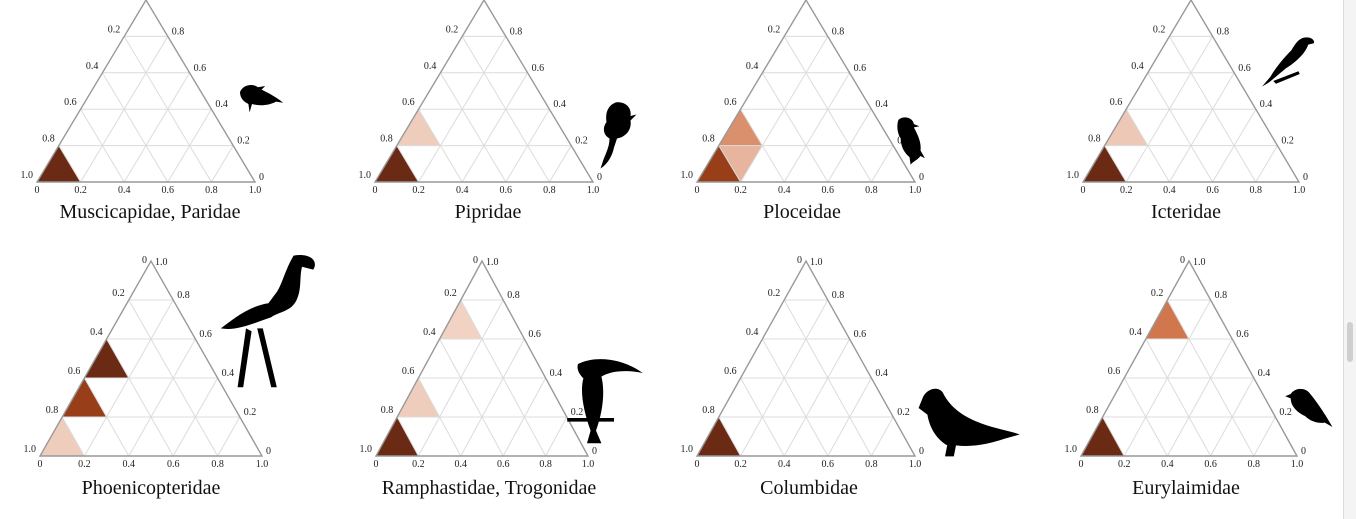 Image resolution: width=1356 pixels, height=519 pixels. What do you see at coordinates (262, 98) in the screenshot?
I see `songbird-silhouette-icon` at bounding box center [262, 98].